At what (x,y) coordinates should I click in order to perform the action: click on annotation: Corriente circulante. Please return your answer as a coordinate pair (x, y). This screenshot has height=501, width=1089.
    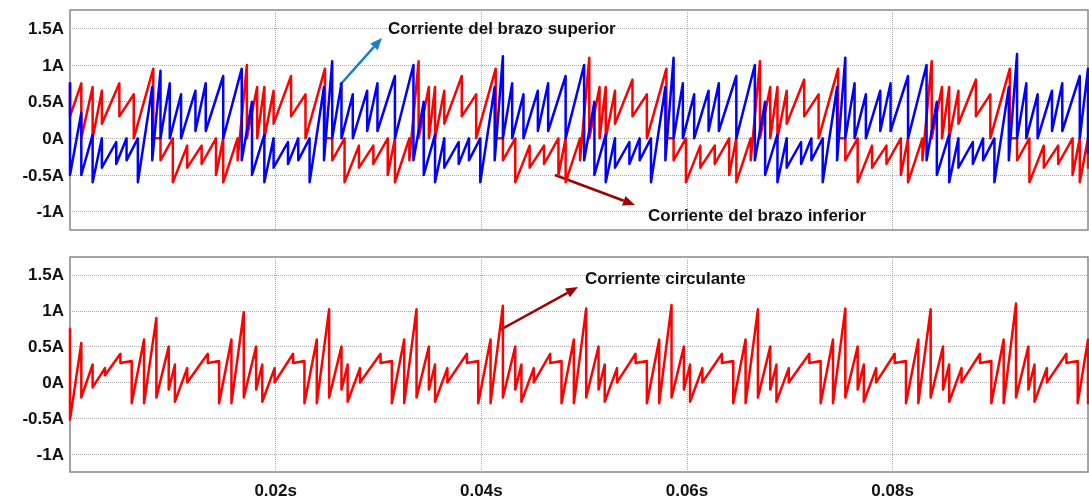
    Looking at the image, I should click on (665, 278).